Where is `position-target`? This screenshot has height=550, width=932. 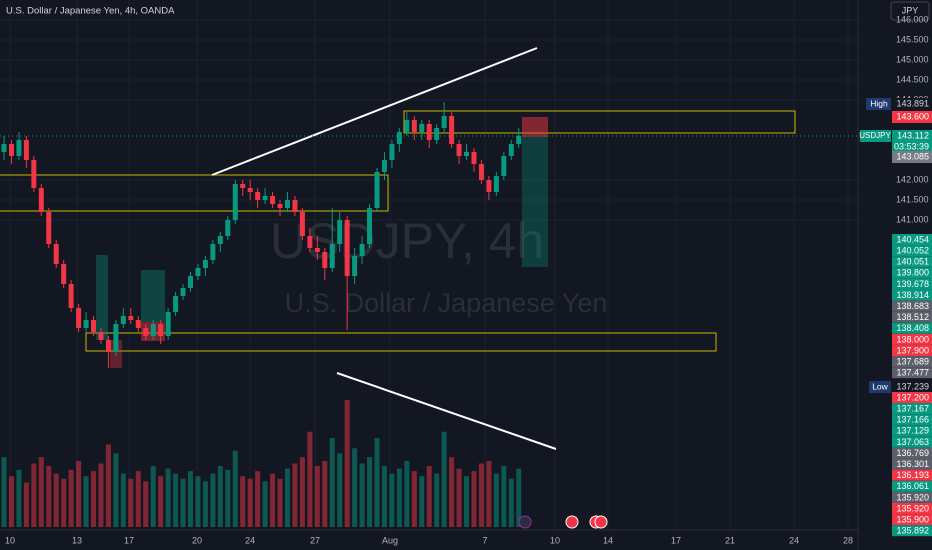
position-target is located at coordinates (153, 296).